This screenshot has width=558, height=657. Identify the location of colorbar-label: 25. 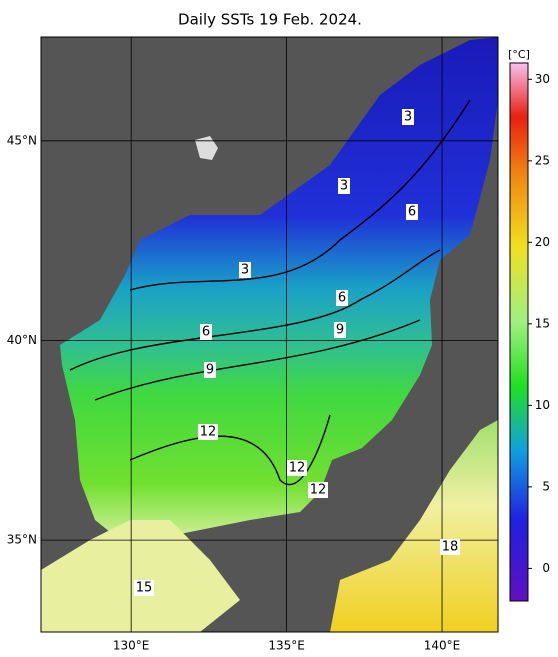
(542, 160).